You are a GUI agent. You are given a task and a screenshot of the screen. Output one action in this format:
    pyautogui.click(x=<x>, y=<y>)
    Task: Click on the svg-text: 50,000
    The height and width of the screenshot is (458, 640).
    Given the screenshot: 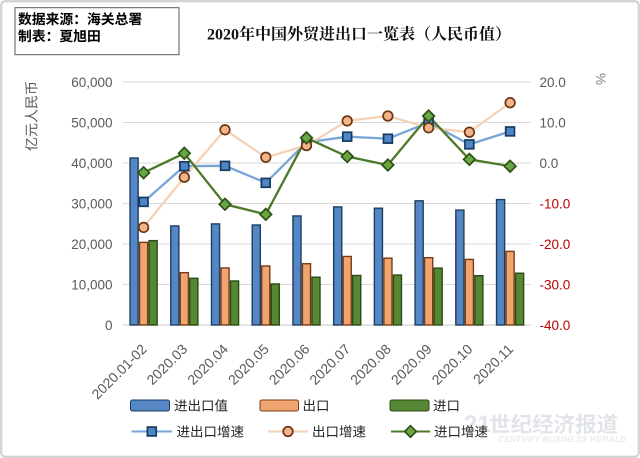 What is the action you would take?
    pyautogui.click(x=91, y=123)
    